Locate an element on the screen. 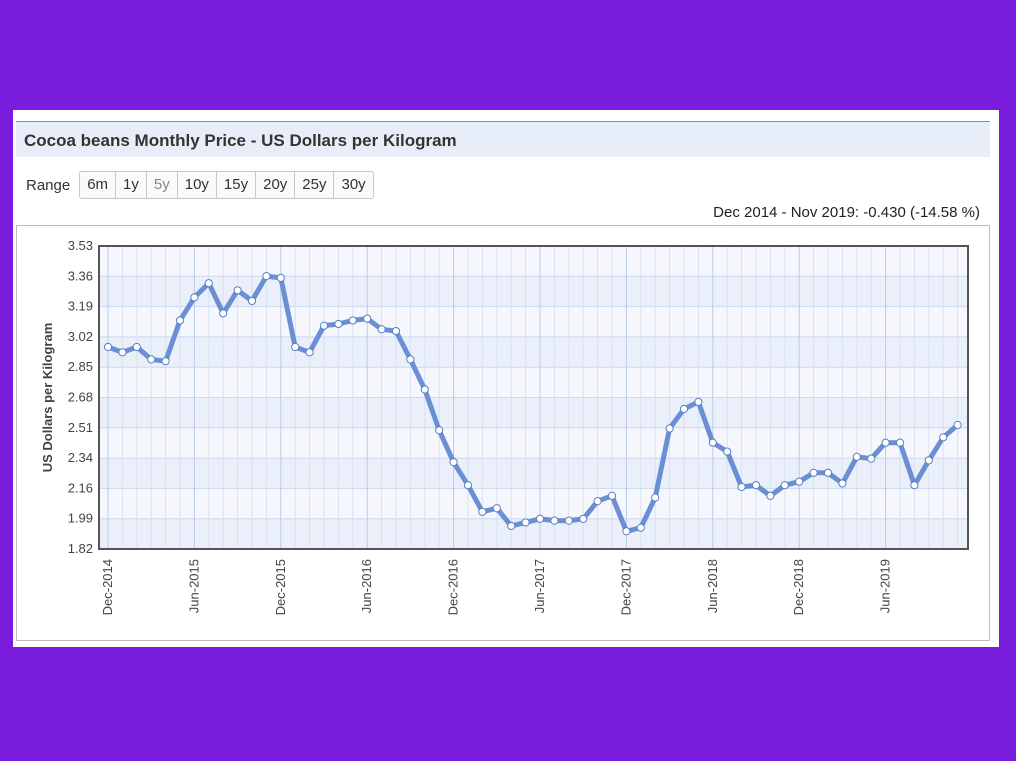 The height and width of the screenshot is (761, 1016). range-button-group: 6m 1y 5y 10y 15y 20y 25y 30y is located at coordinates (226, 185).